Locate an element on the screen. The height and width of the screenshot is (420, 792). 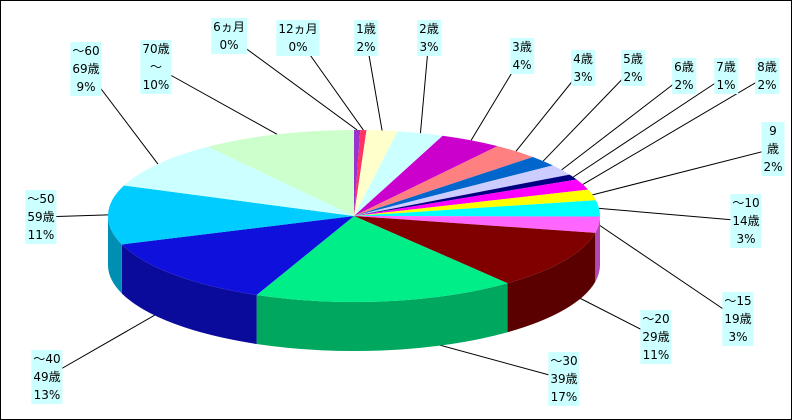
category-label: ～20 29歳 is located at coordinates (656, 328).